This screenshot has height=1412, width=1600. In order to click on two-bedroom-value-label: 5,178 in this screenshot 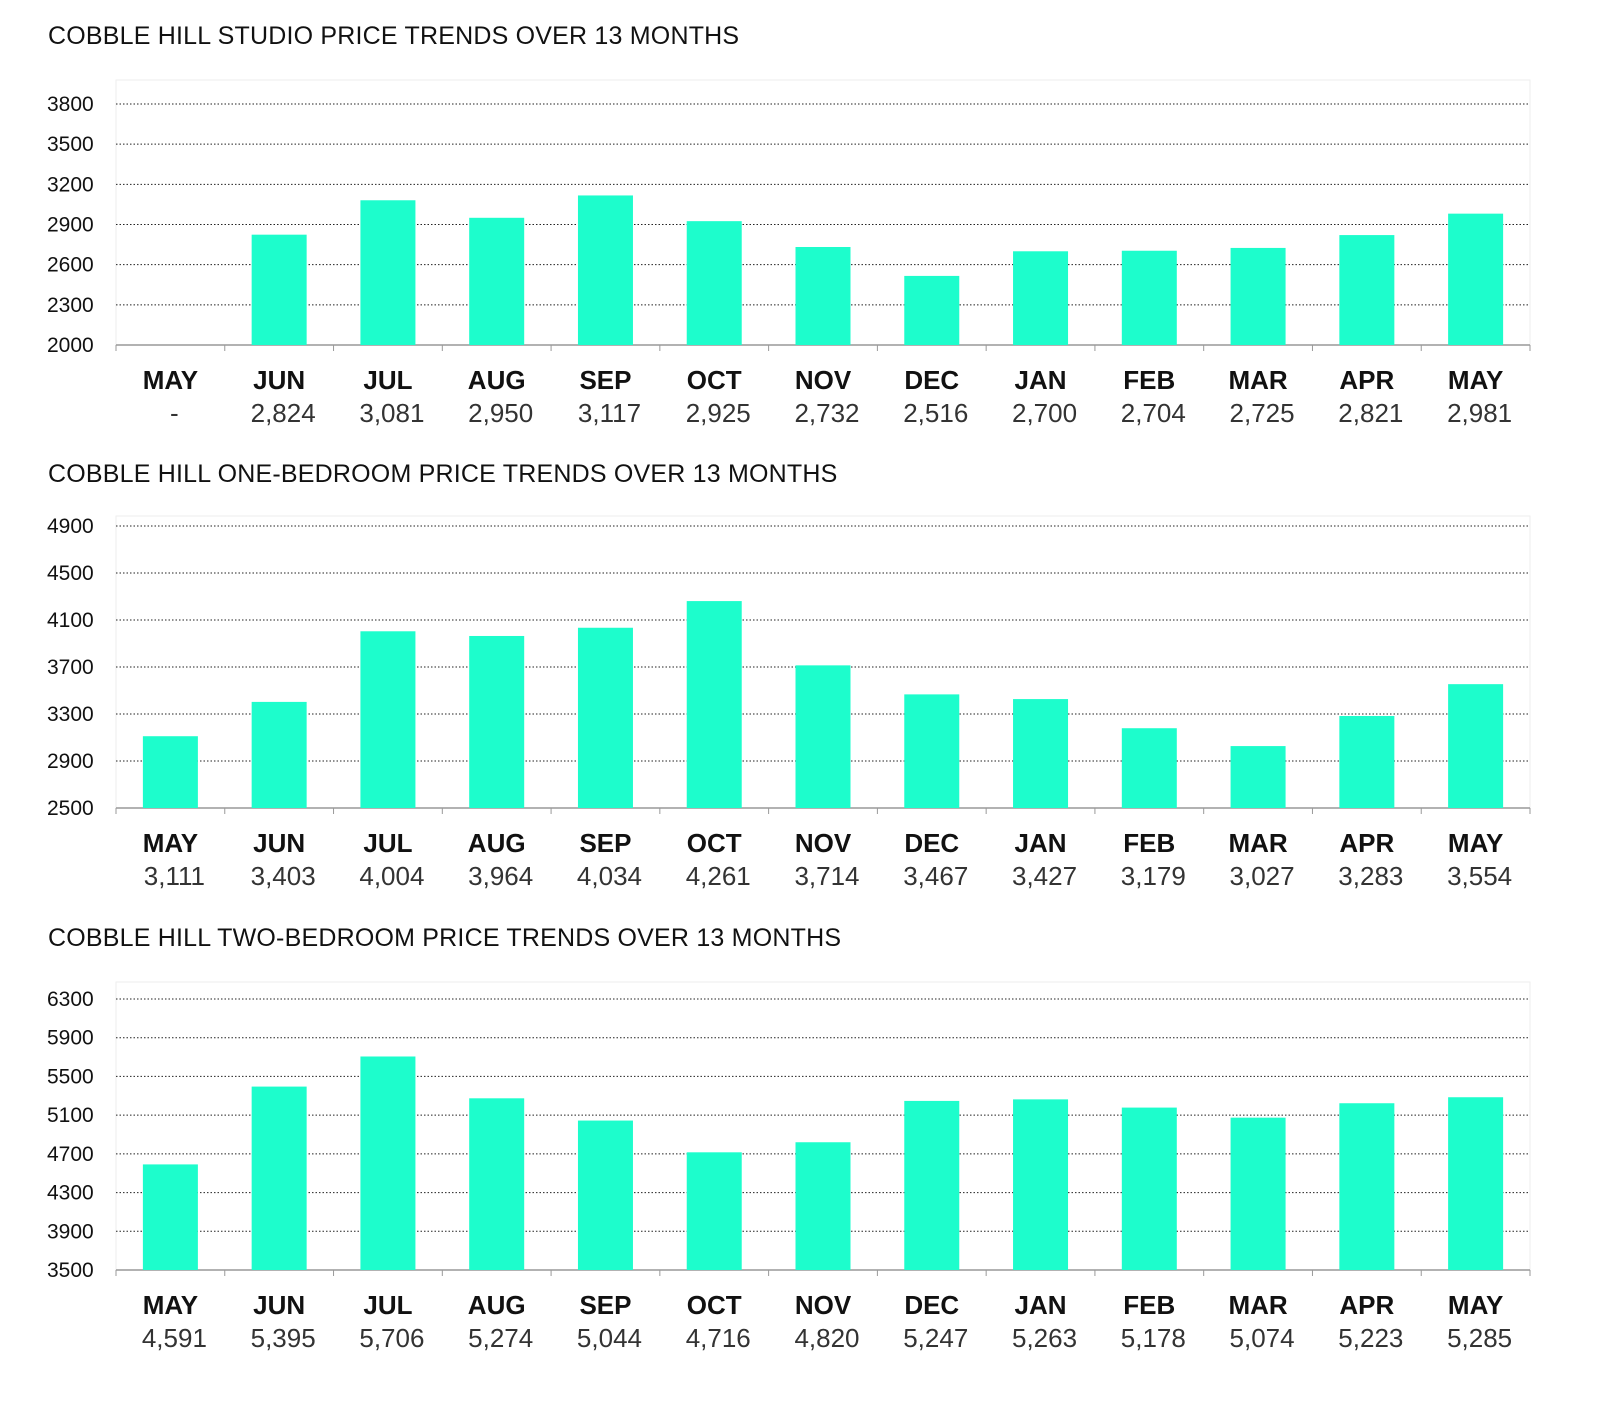, I will do `click(1153, 1338)`.